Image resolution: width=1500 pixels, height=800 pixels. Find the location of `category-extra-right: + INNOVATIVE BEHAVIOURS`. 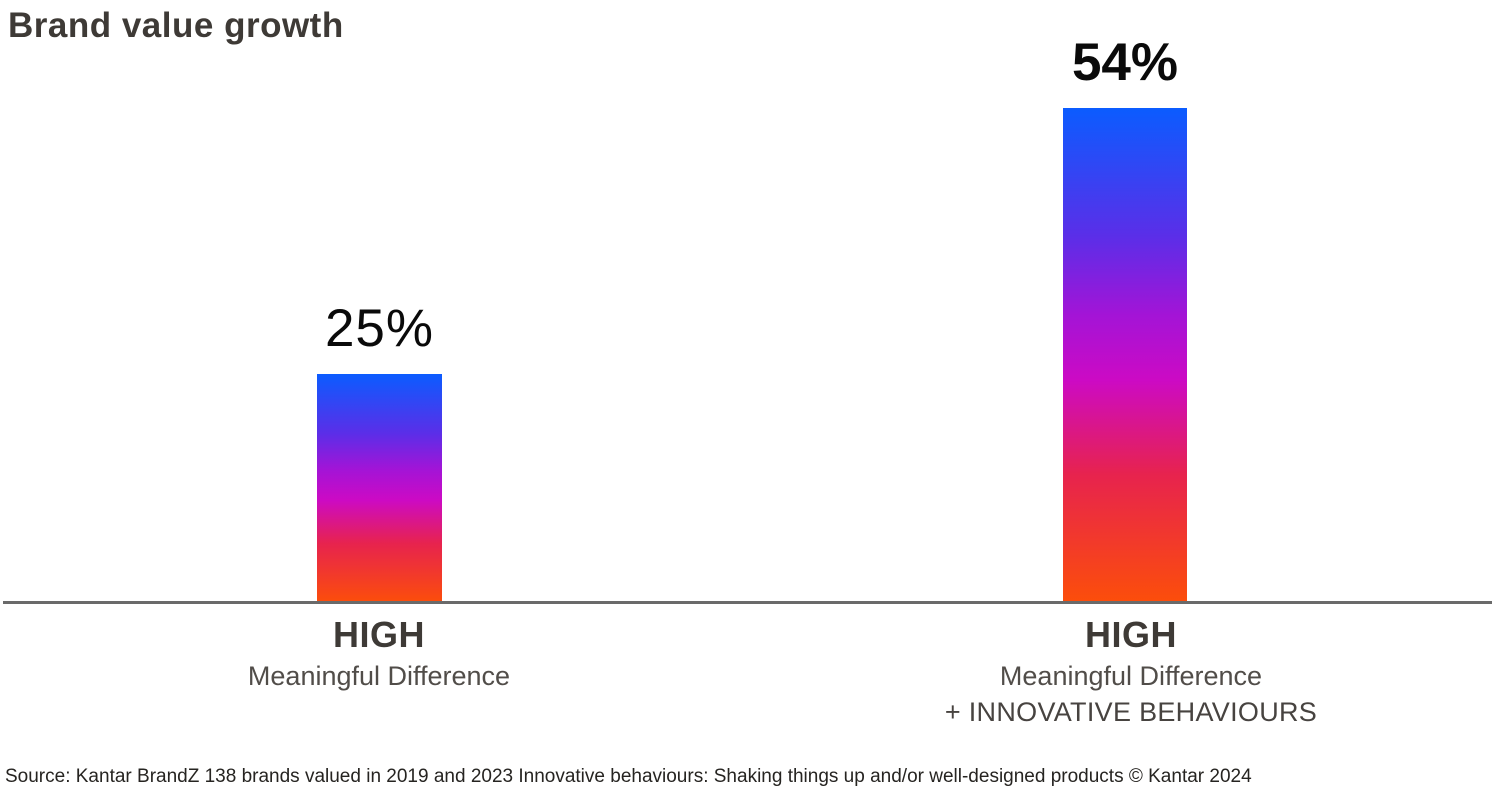

category-extra-right: + INNOVATIVE BEHAVIOURS is located at coordinates (1131, 712).